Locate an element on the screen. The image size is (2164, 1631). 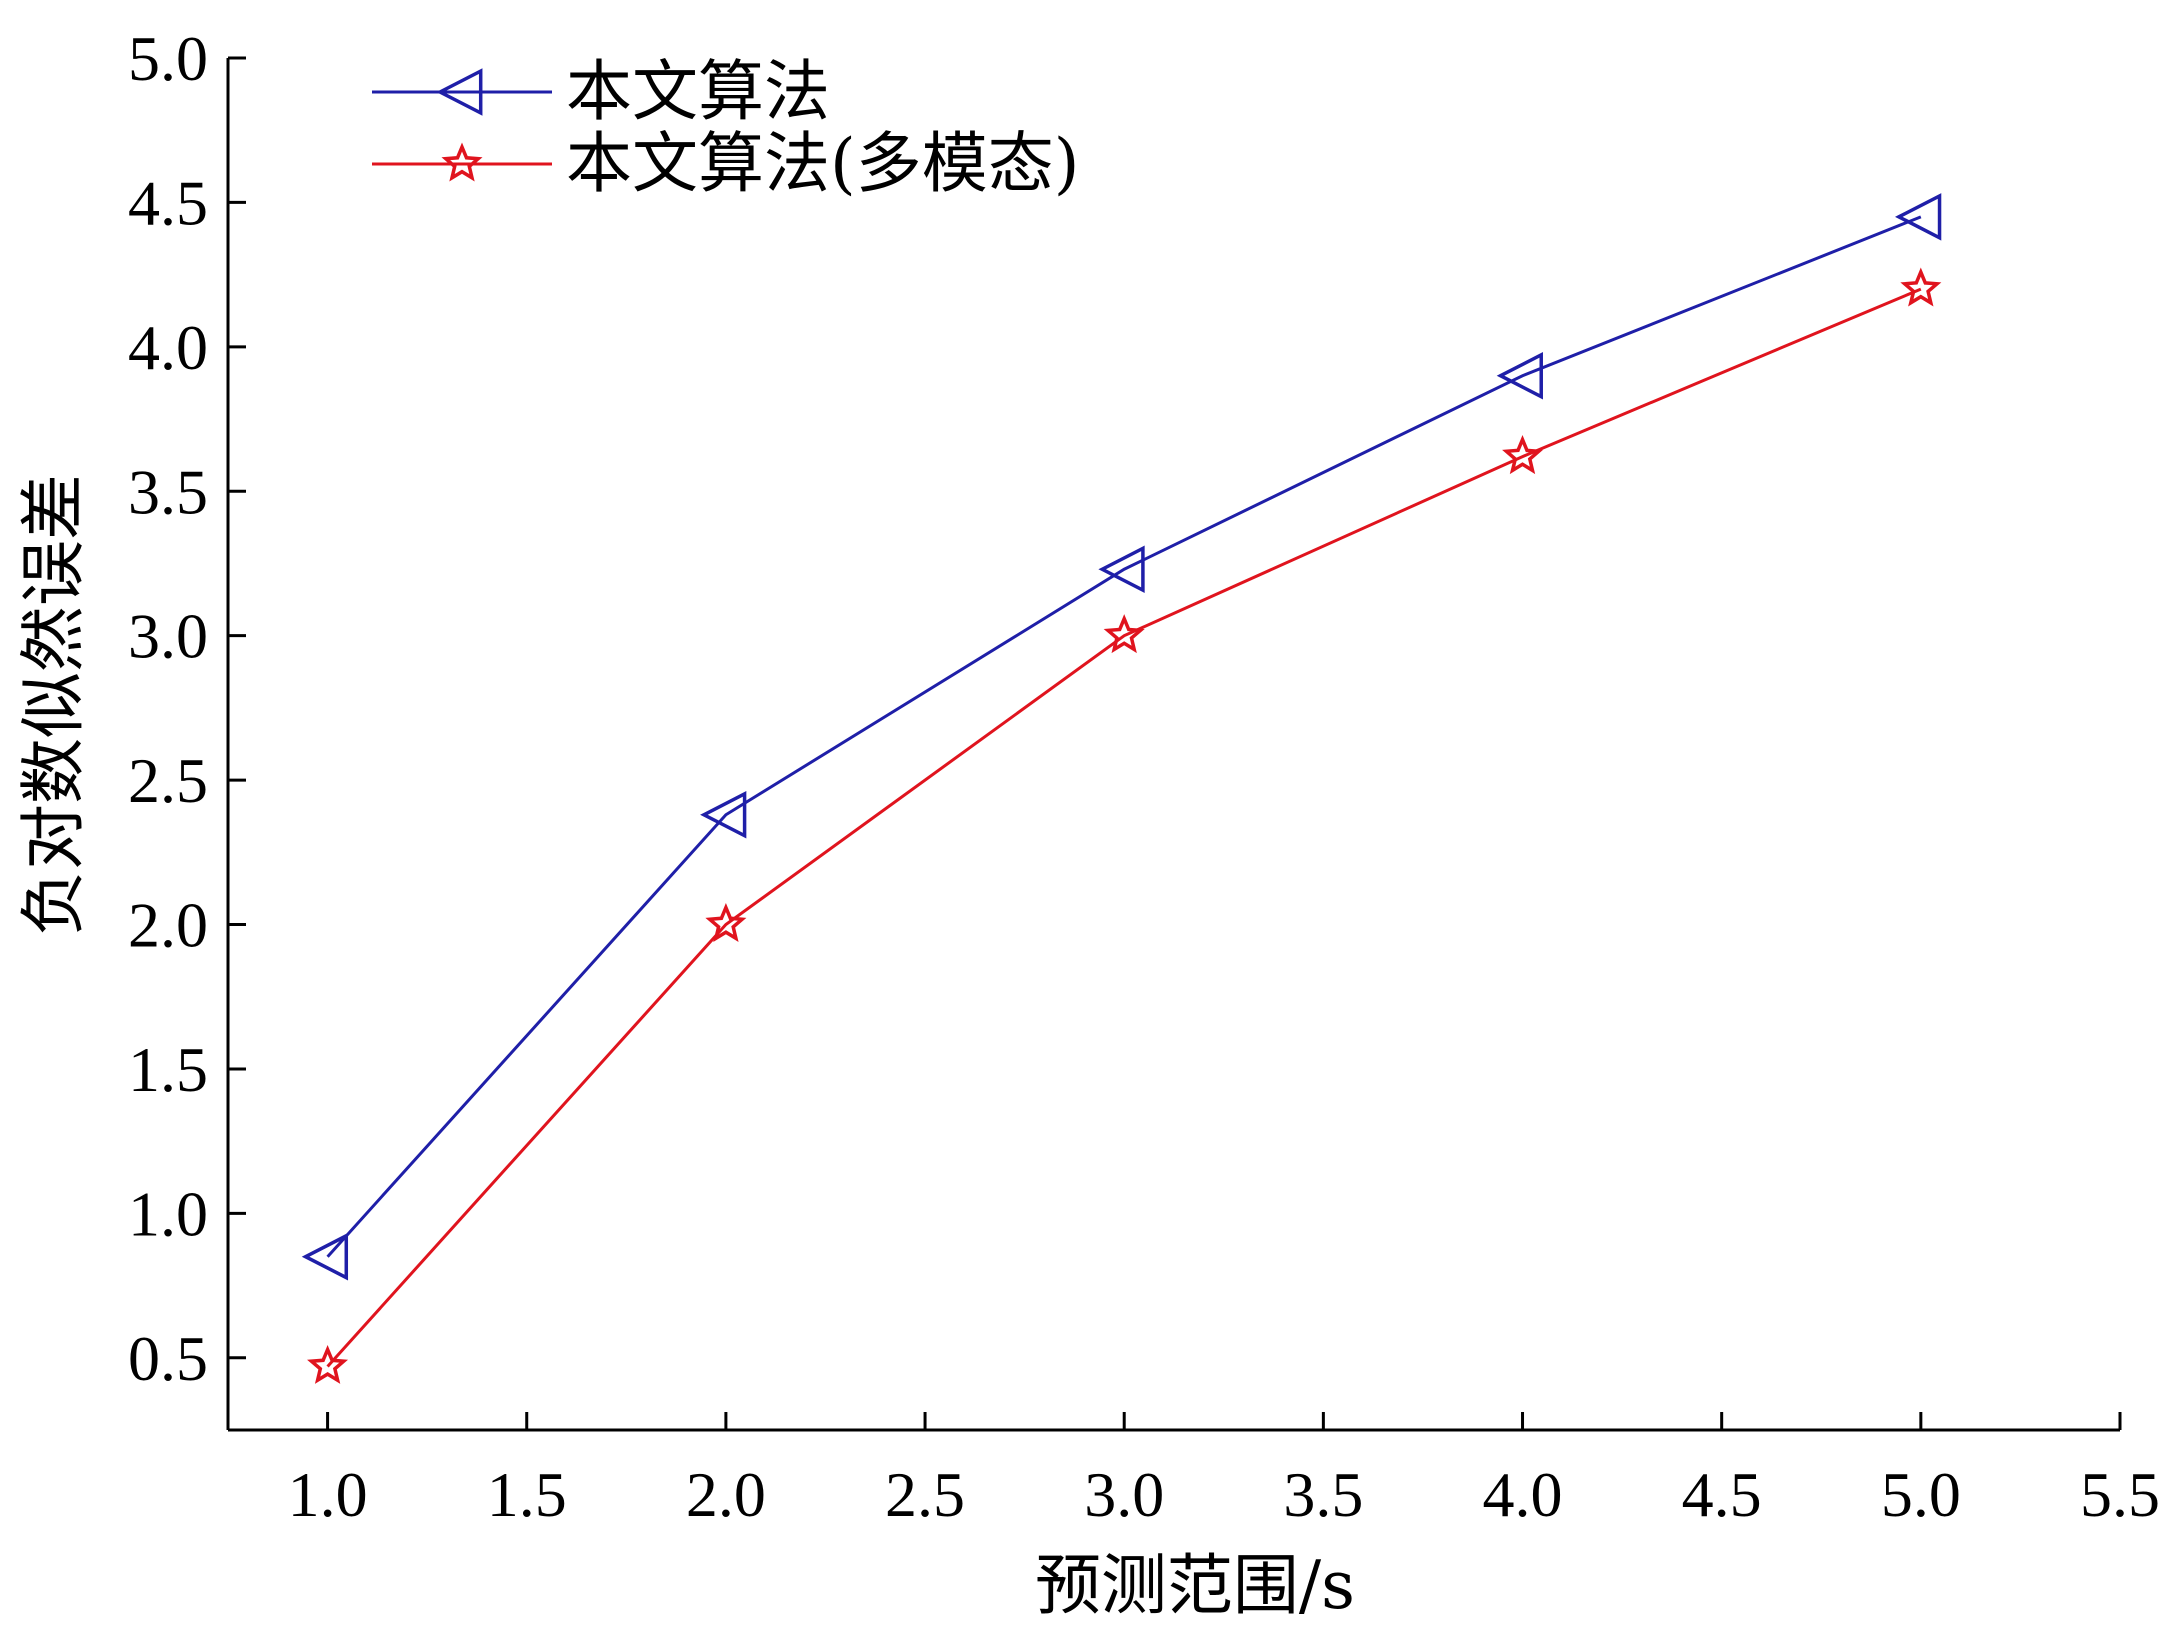
x-tick-label: 3.0 is located at coordinates (1124, 1494).